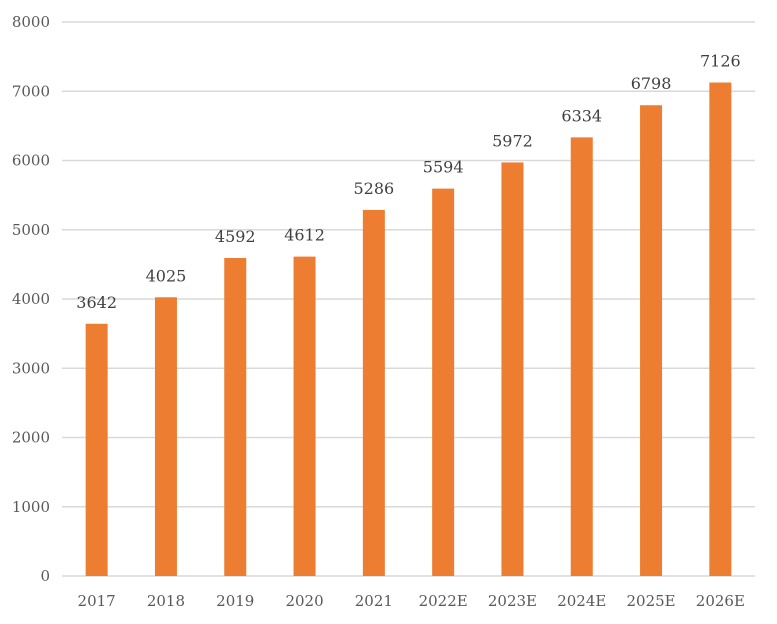  I want to click on data-label: 5594, so click(443, 167).